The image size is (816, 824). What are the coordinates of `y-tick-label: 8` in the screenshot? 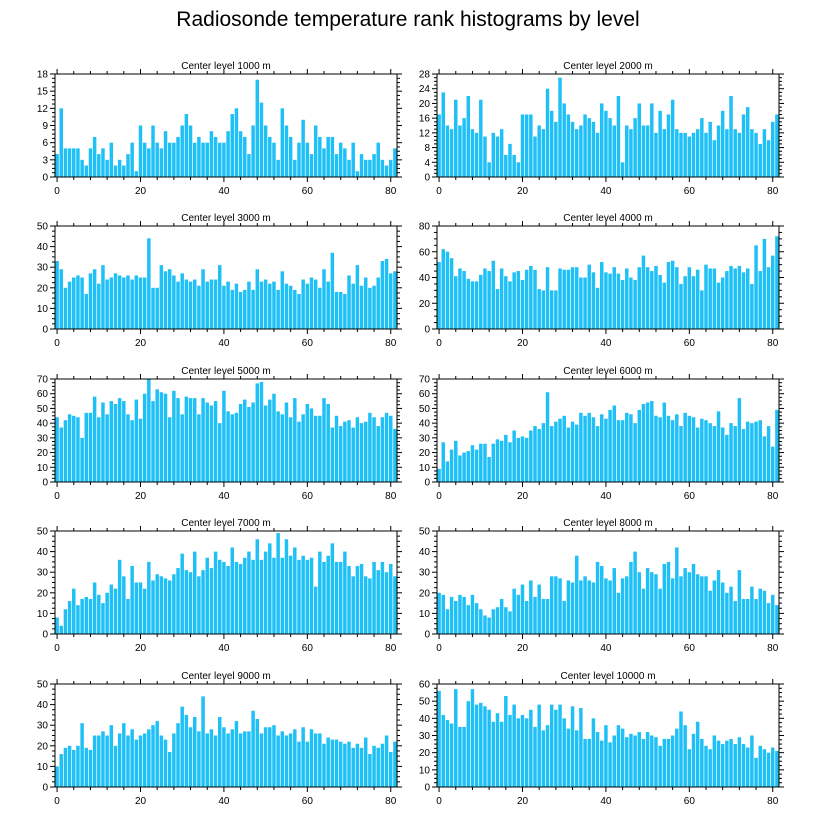 It's located at (427, 148).